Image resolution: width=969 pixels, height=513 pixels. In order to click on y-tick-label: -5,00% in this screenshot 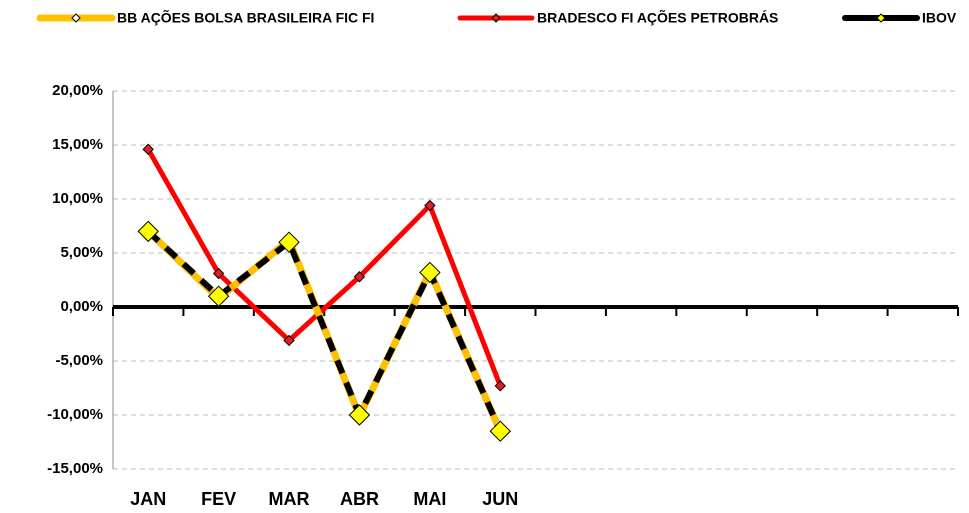, I will do `click(79, 360)`.